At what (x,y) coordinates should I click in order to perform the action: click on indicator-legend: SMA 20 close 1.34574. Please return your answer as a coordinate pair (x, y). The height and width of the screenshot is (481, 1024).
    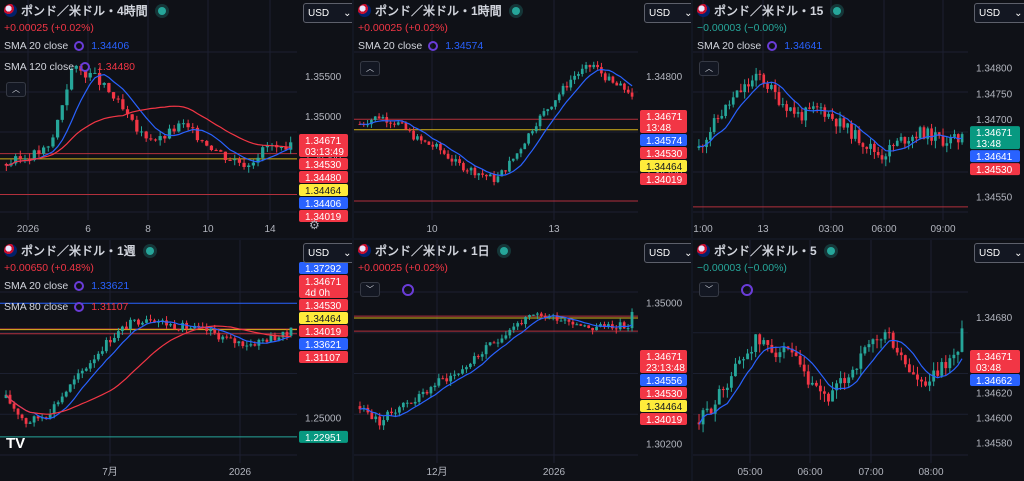
    Looking at the image, I should click on (420, 46).